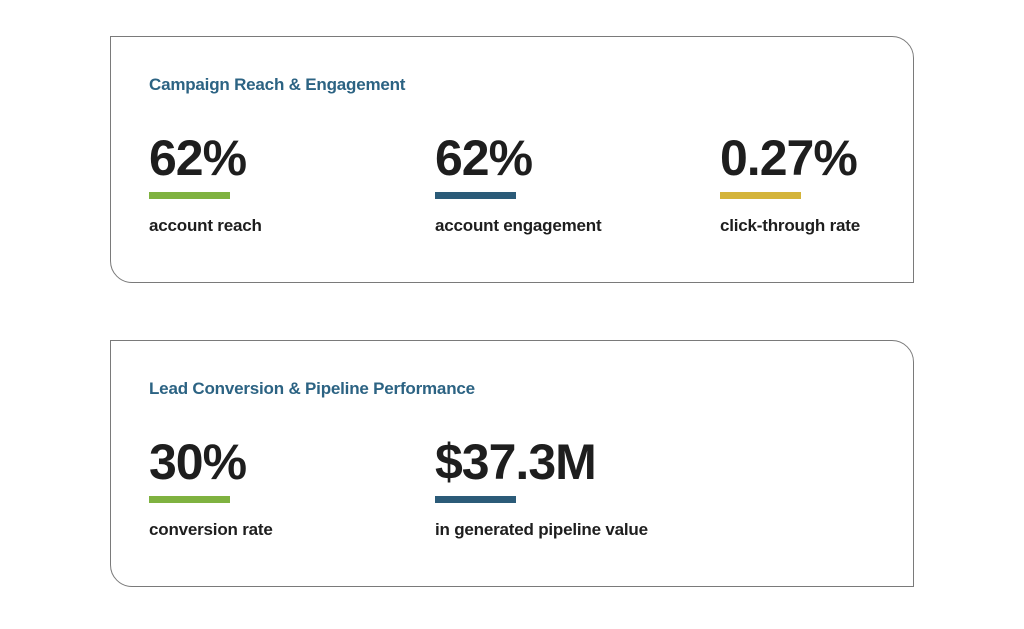 The height and width of the screenshot is (629, 1024). I want to click on metric-value: $37.3M, so click(516, 462).